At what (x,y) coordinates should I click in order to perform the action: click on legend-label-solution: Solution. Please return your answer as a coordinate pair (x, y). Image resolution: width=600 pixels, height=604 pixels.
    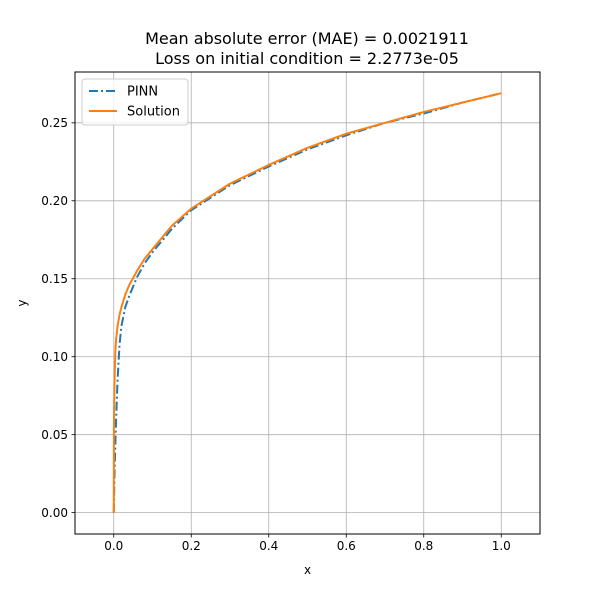
    Looking at the image, I should click on (153, 112).